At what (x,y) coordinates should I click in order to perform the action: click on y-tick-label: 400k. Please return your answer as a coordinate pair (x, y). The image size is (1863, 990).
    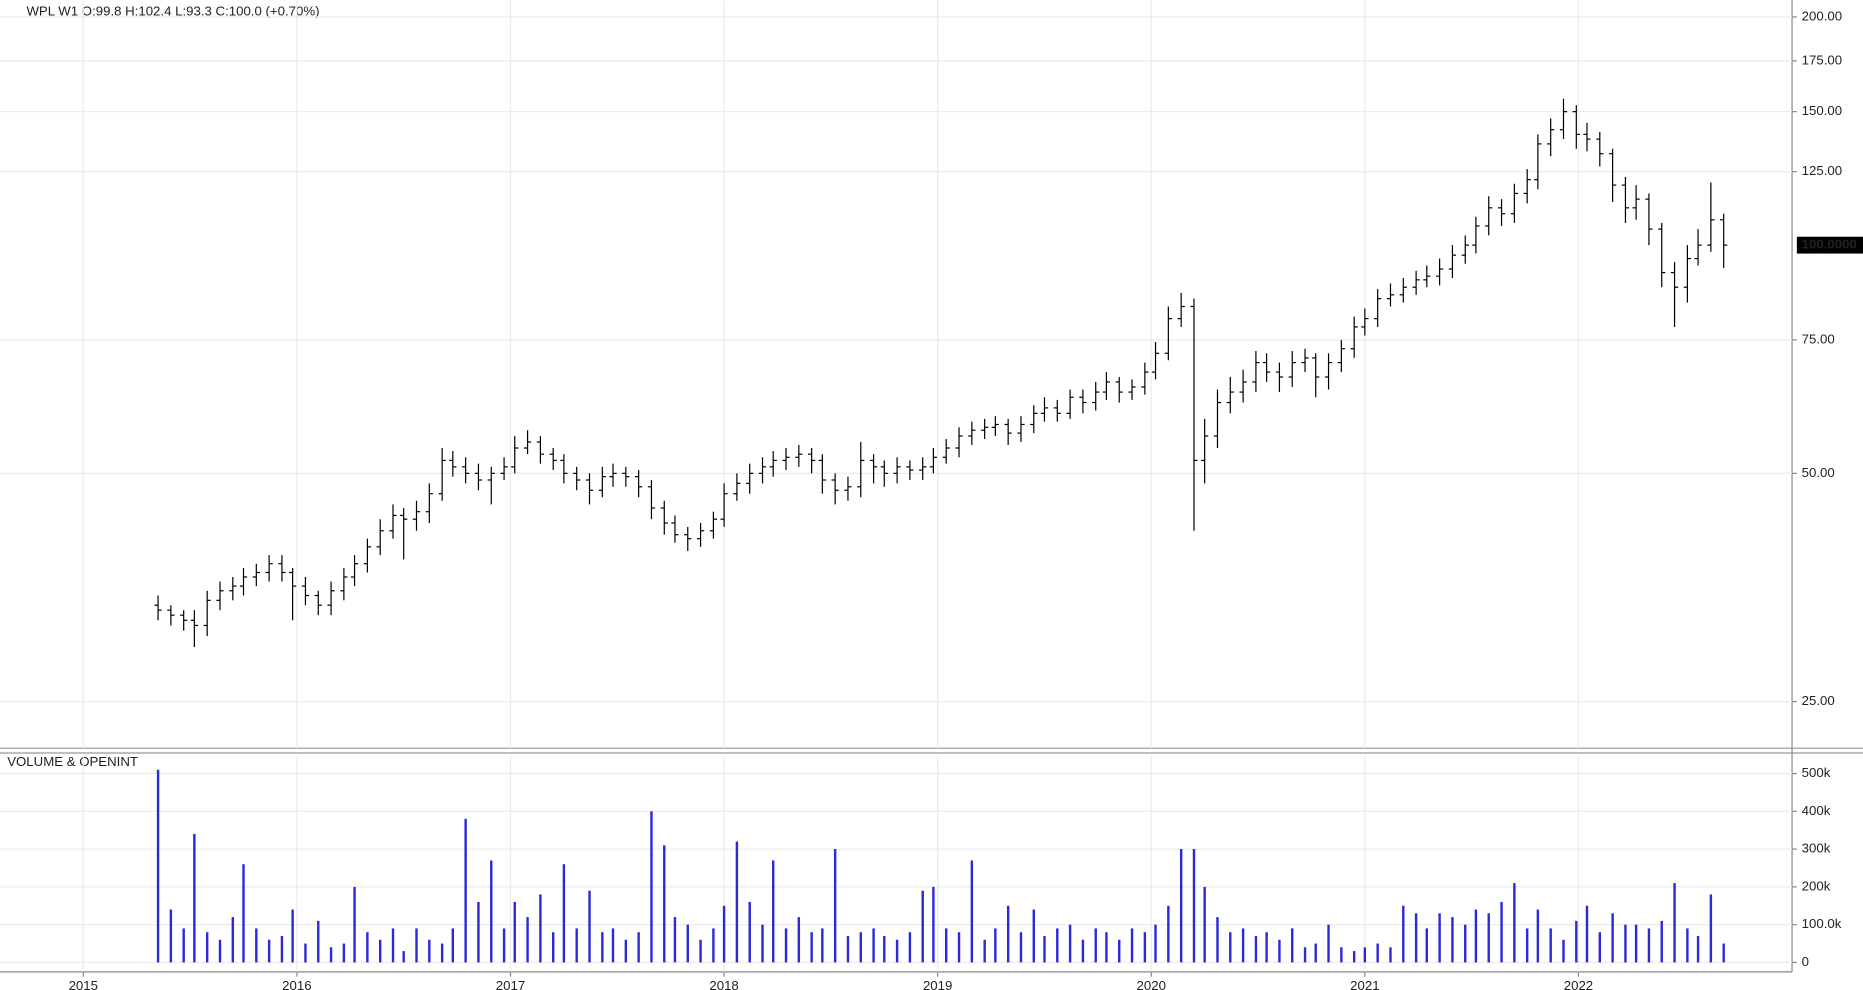
    Looking at the image, I should click on (1816, 810).